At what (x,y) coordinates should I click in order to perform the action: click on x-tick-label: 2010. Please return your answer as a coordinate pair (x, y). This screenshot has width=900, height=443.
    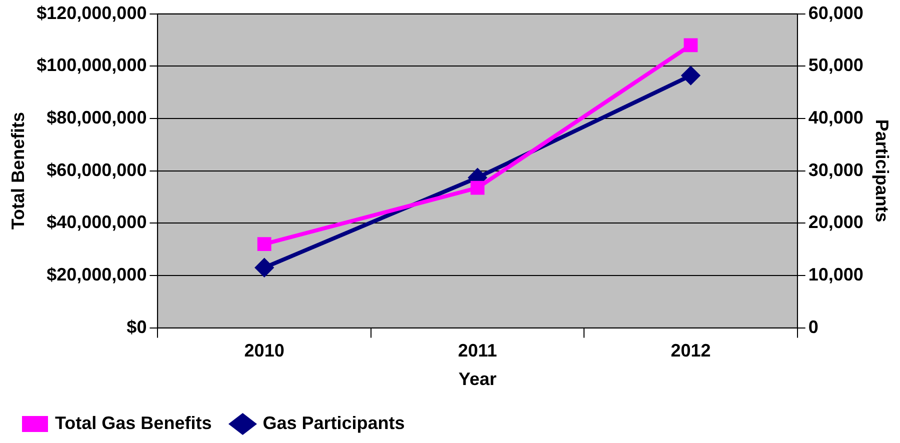
    Looking at the image, I should click on (264, 350).